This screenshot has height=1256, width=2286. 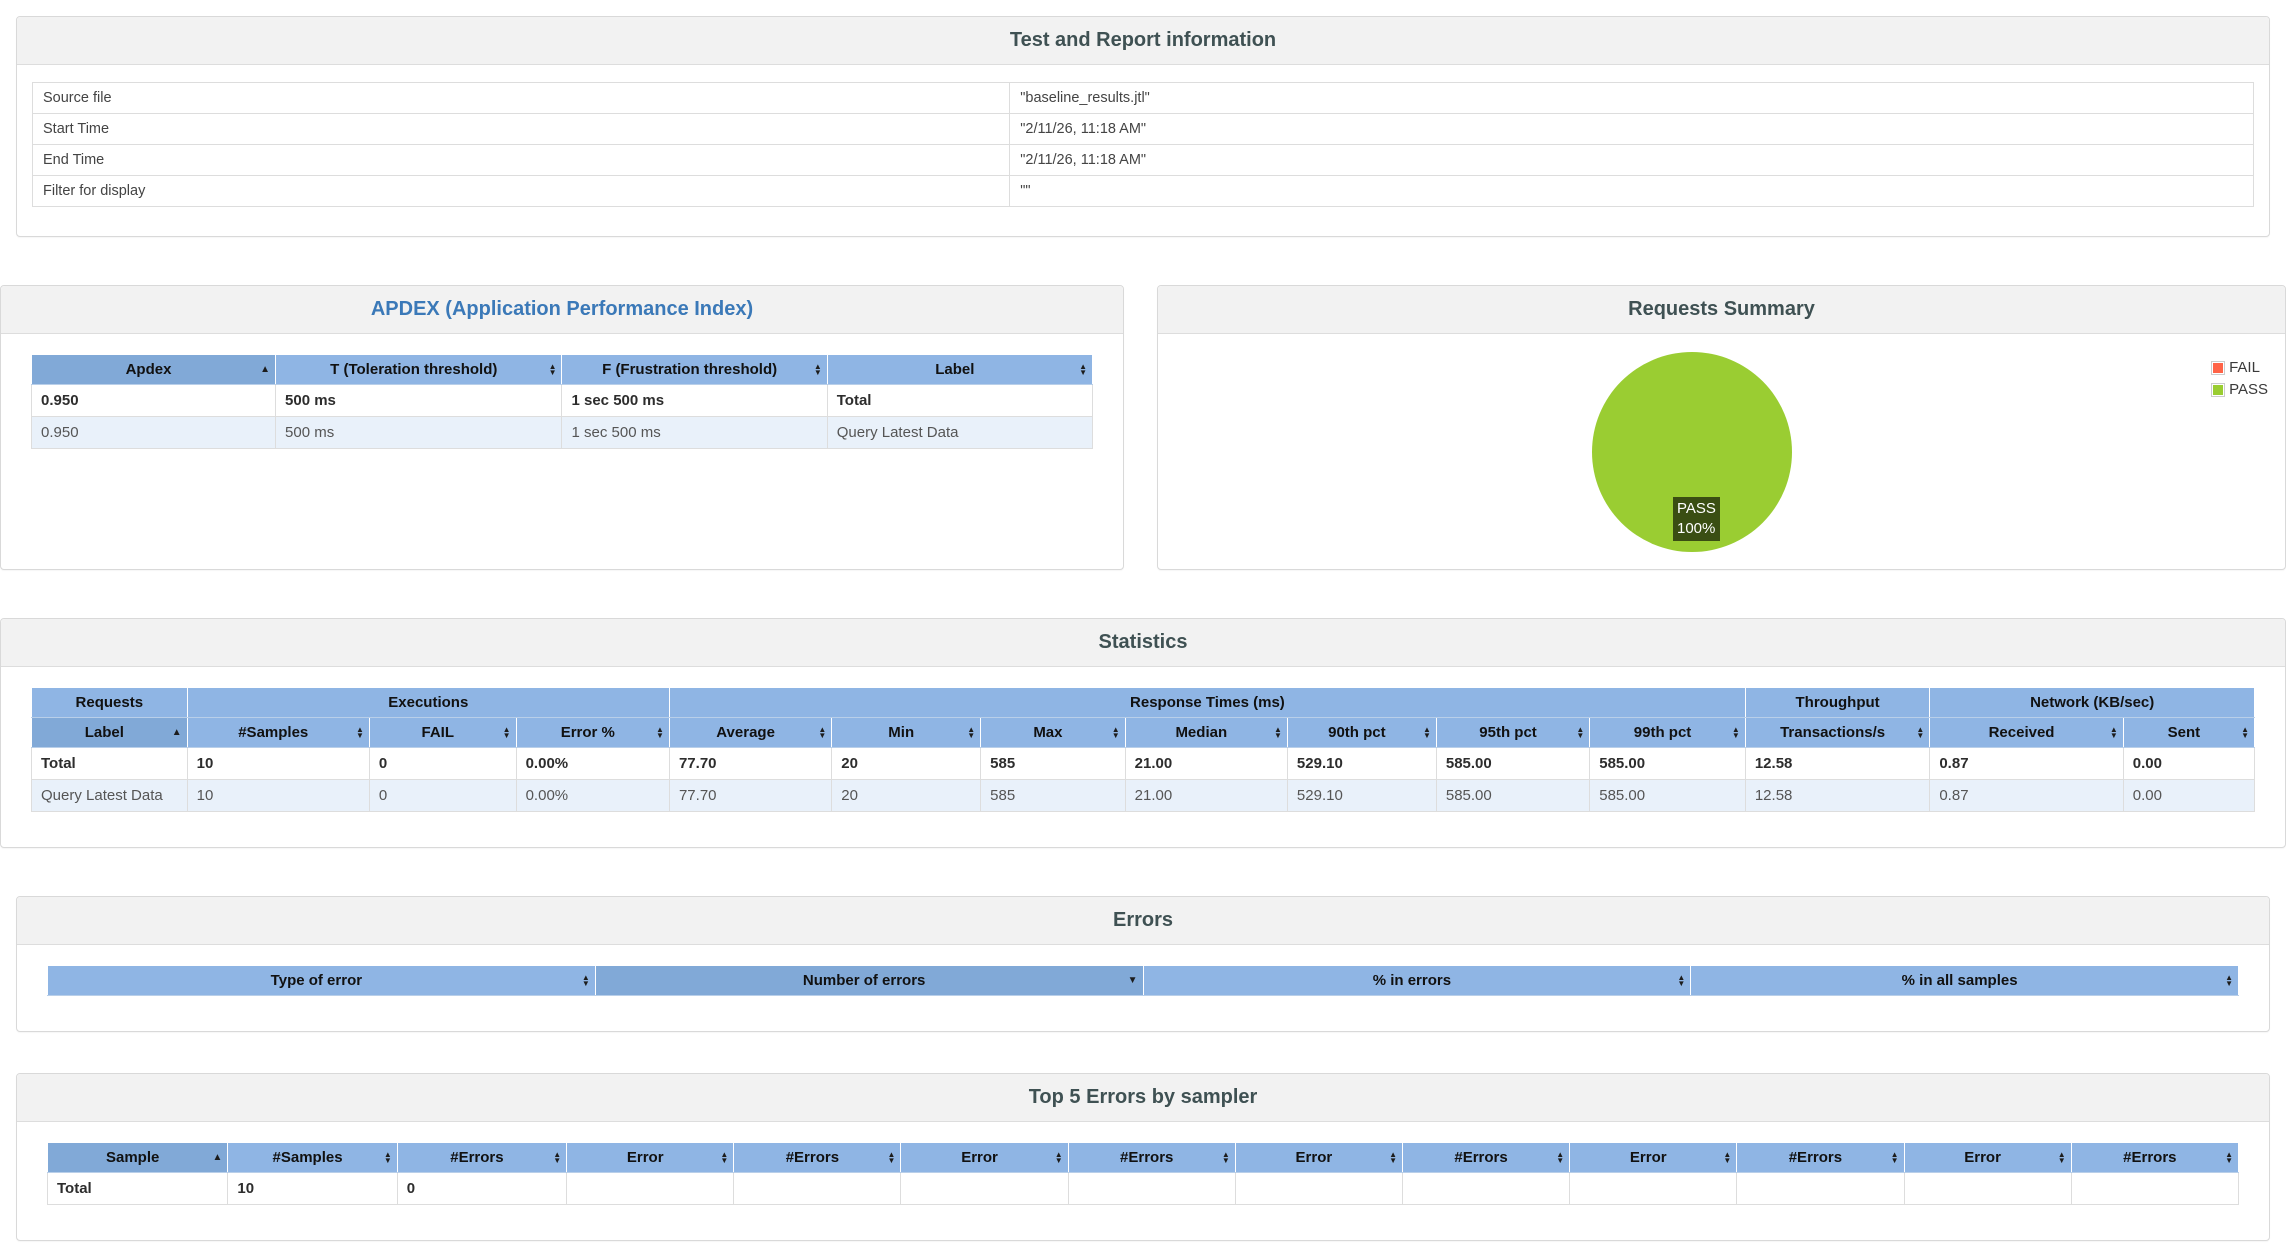 What do you see at coordinates (2218, 389) in the screenshot?
I see `pass-color-swatch` at bounding box center [2218, 389].